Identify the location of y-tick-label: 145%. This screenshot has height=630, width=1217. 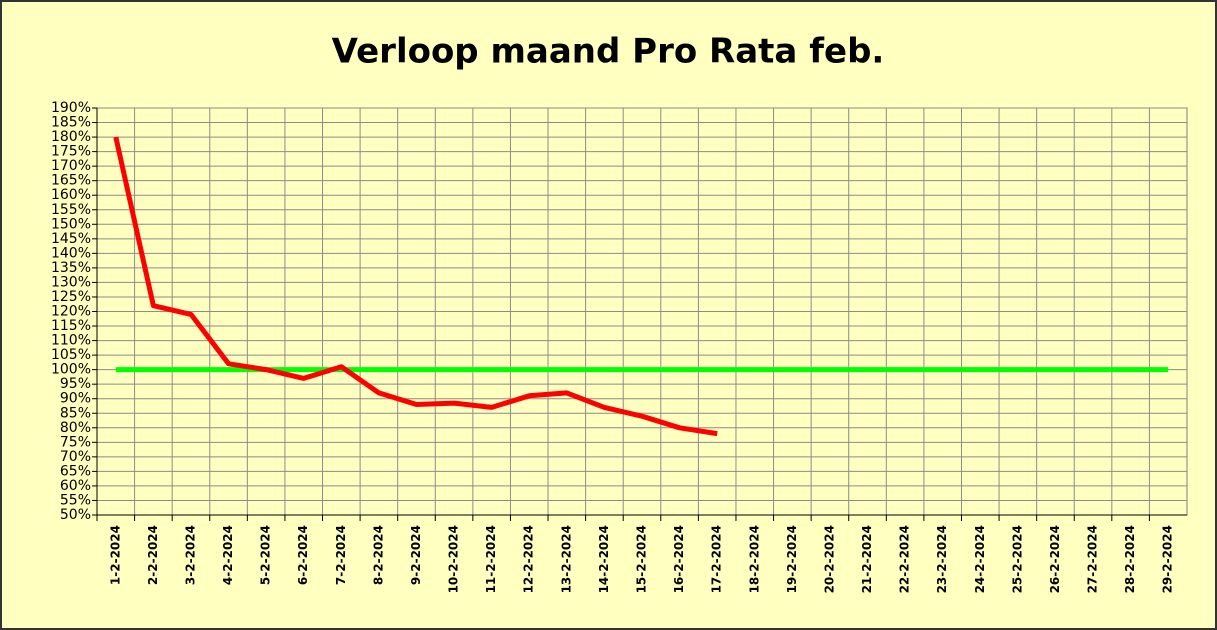
(71, 239).